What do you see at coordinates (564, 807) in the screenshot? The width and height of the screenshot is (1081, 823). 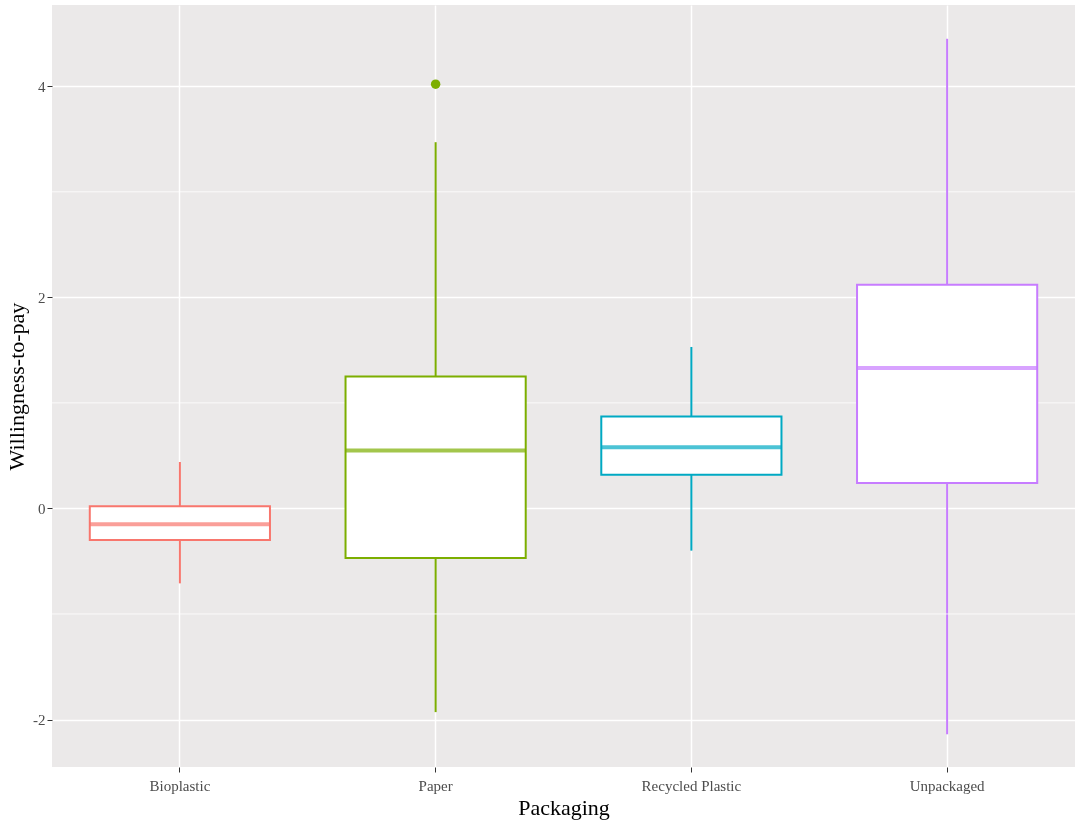 I see `x-axis-title: Packaging` at bounding box center [564, 807].